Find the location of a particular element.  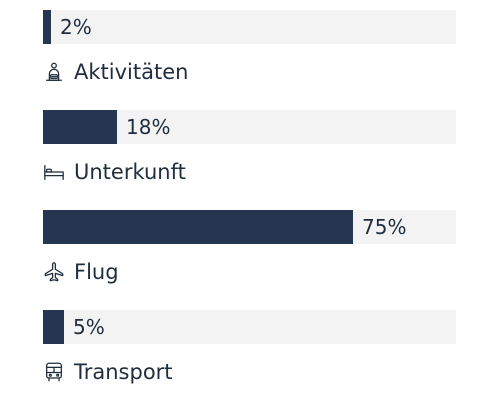

progress-track: 5% is located at coordinates (249, 327).